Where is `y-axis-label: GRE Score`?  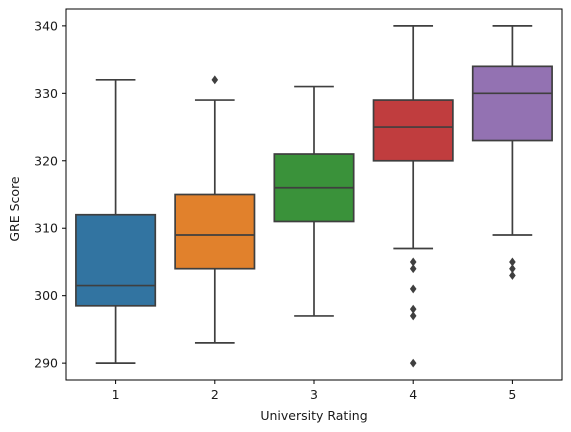
y-axis-label: GRE Score is located at coordinates (14, 209).